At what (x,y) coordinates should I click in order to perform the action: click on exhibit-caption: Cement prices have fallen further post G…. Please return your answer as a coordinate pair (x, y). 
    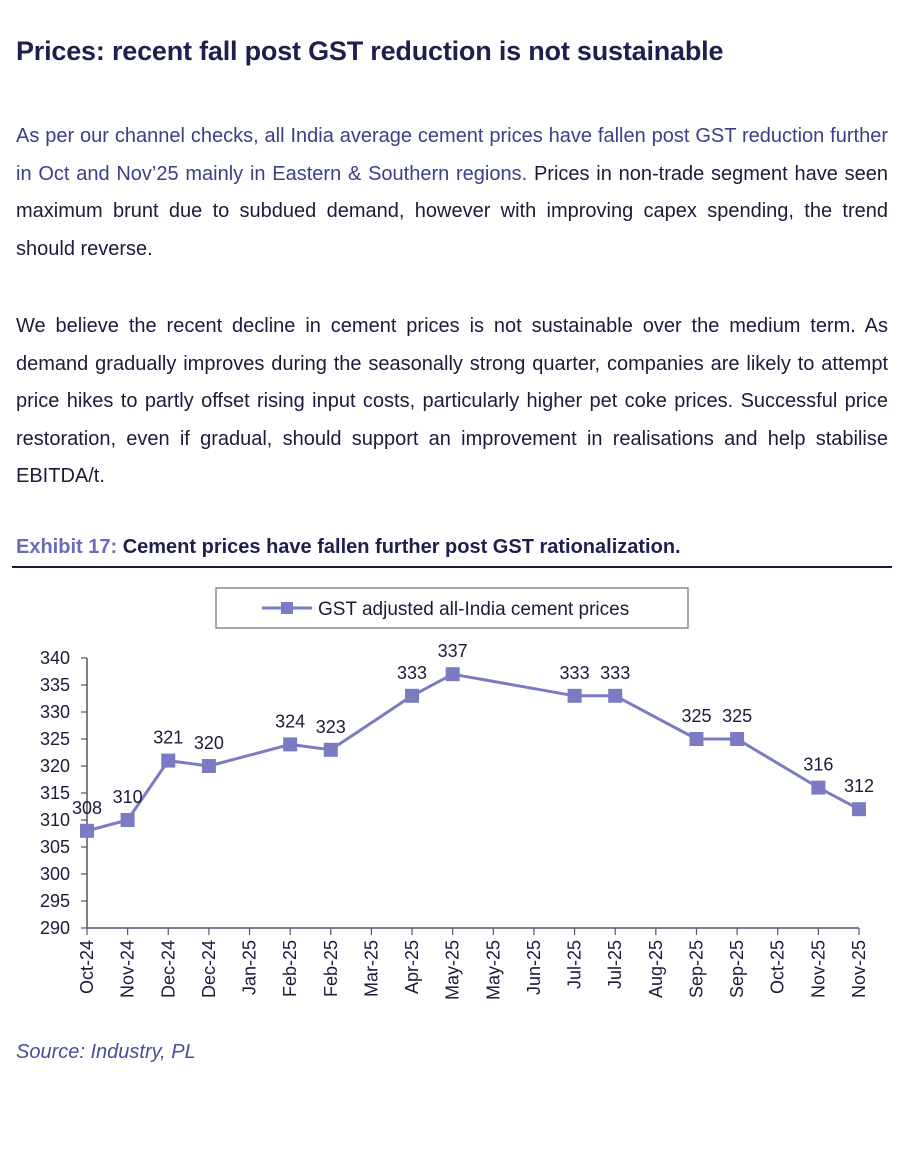
    Looking at the image, I should click on (401, 547).